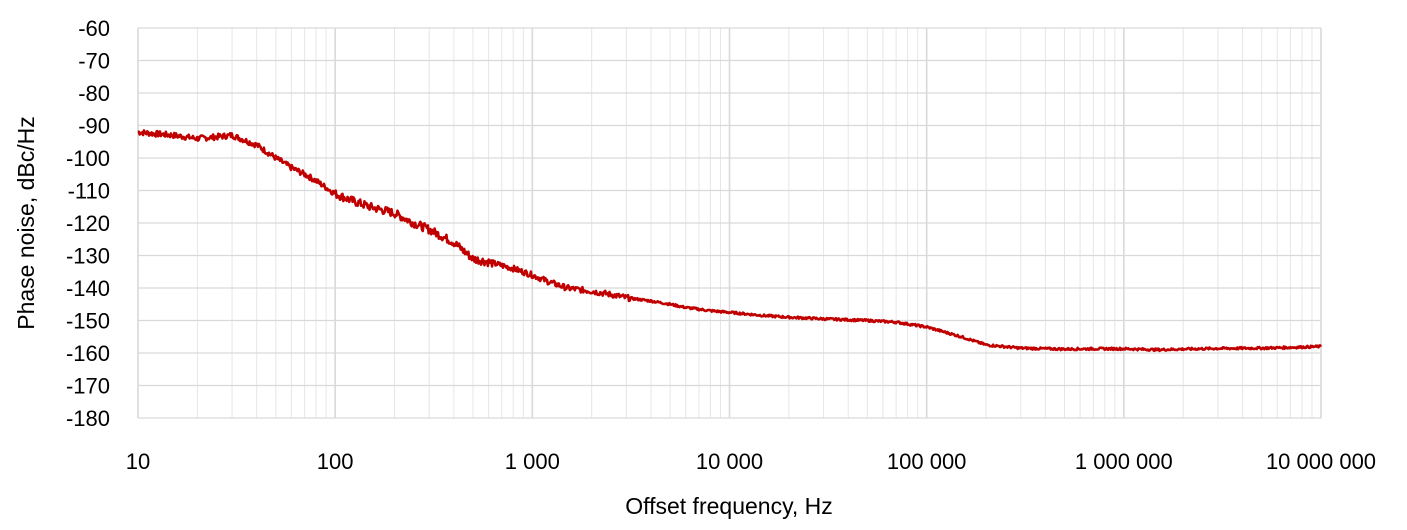 The height and width of the screenshot is (530, 1407). I want to click on y-tick-label: -80, so click(94, 93).